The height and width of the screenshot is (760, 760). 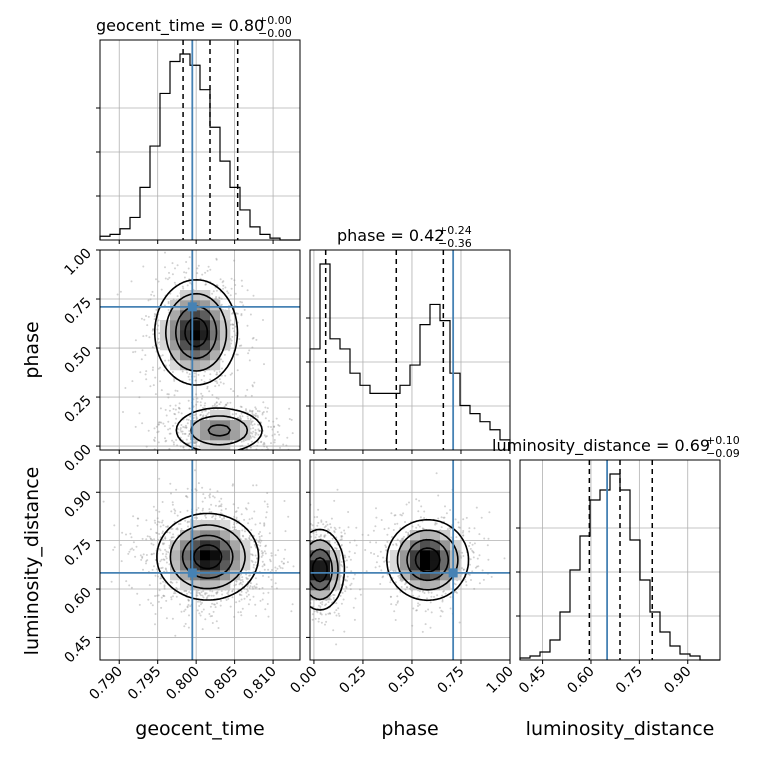 I want to click on x-tick-label-phase: 0.00, so click(x=303, y=680).